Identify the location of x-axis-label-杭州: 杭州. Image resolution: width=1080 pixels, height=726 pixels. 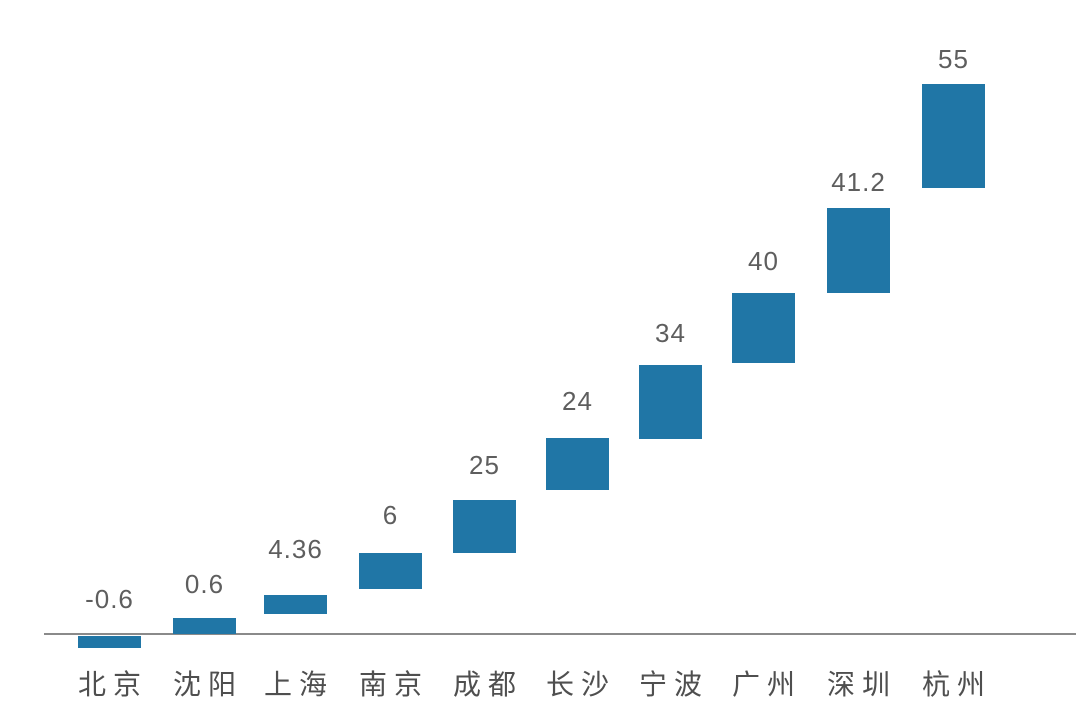
(957, 684).